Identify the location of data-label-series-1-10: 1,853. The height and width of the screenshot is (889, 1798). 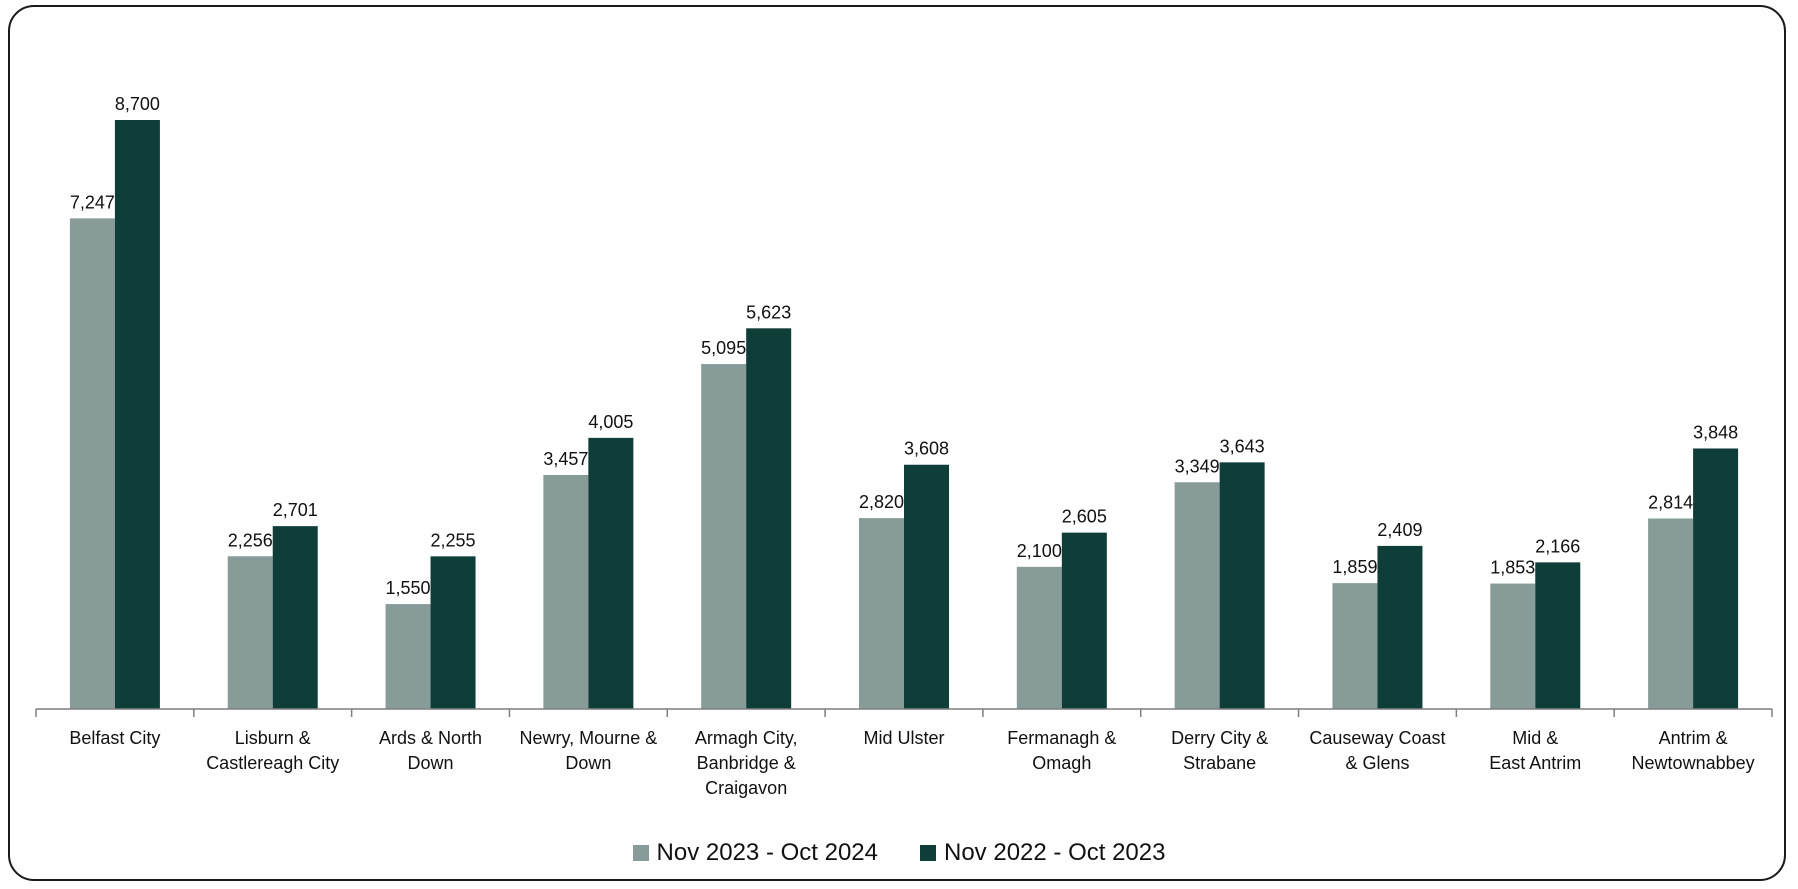
(1512, 568).